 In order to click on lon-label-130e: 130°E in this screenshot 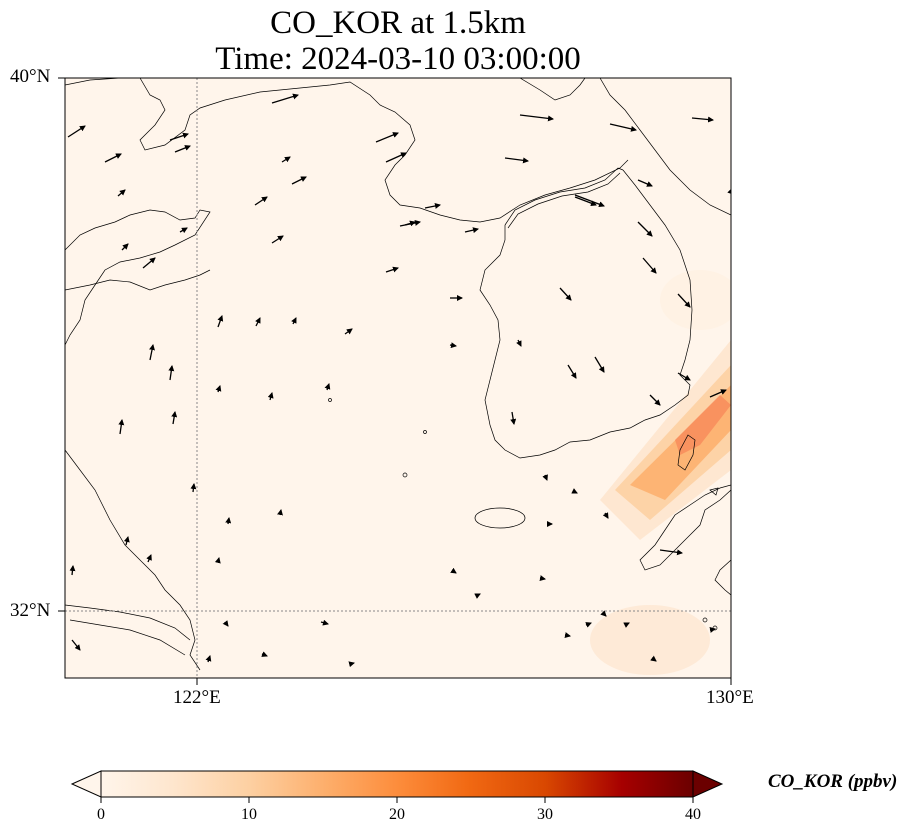, I will do `click(730, 697)`.